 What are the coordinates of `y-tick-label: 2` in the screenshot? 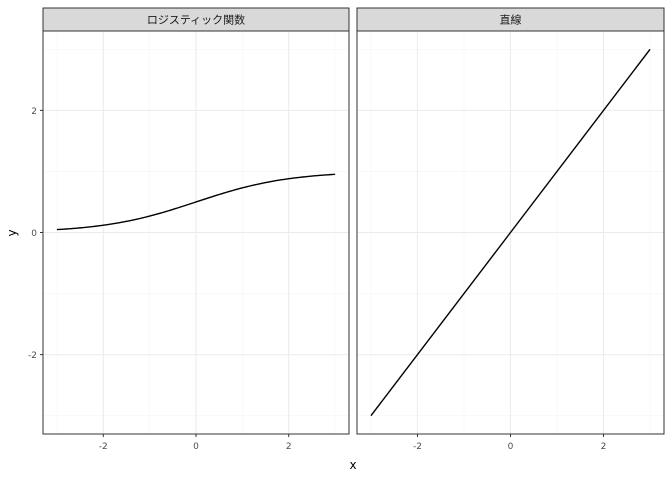 It's located at (34, 112).